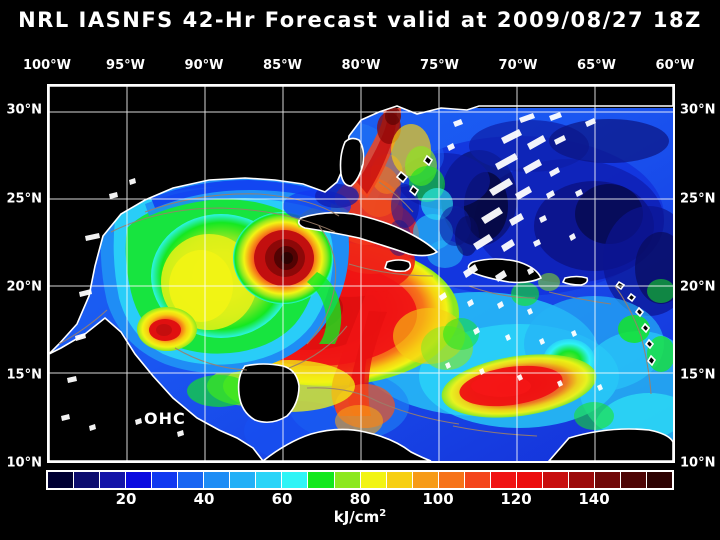 Image resolution: width=720 pixels, height=540 pixels. What do you see at coordinates (282, 499) in the screenshot?
I see `colorbar-tick: 60` at bounding box center [282, 499].